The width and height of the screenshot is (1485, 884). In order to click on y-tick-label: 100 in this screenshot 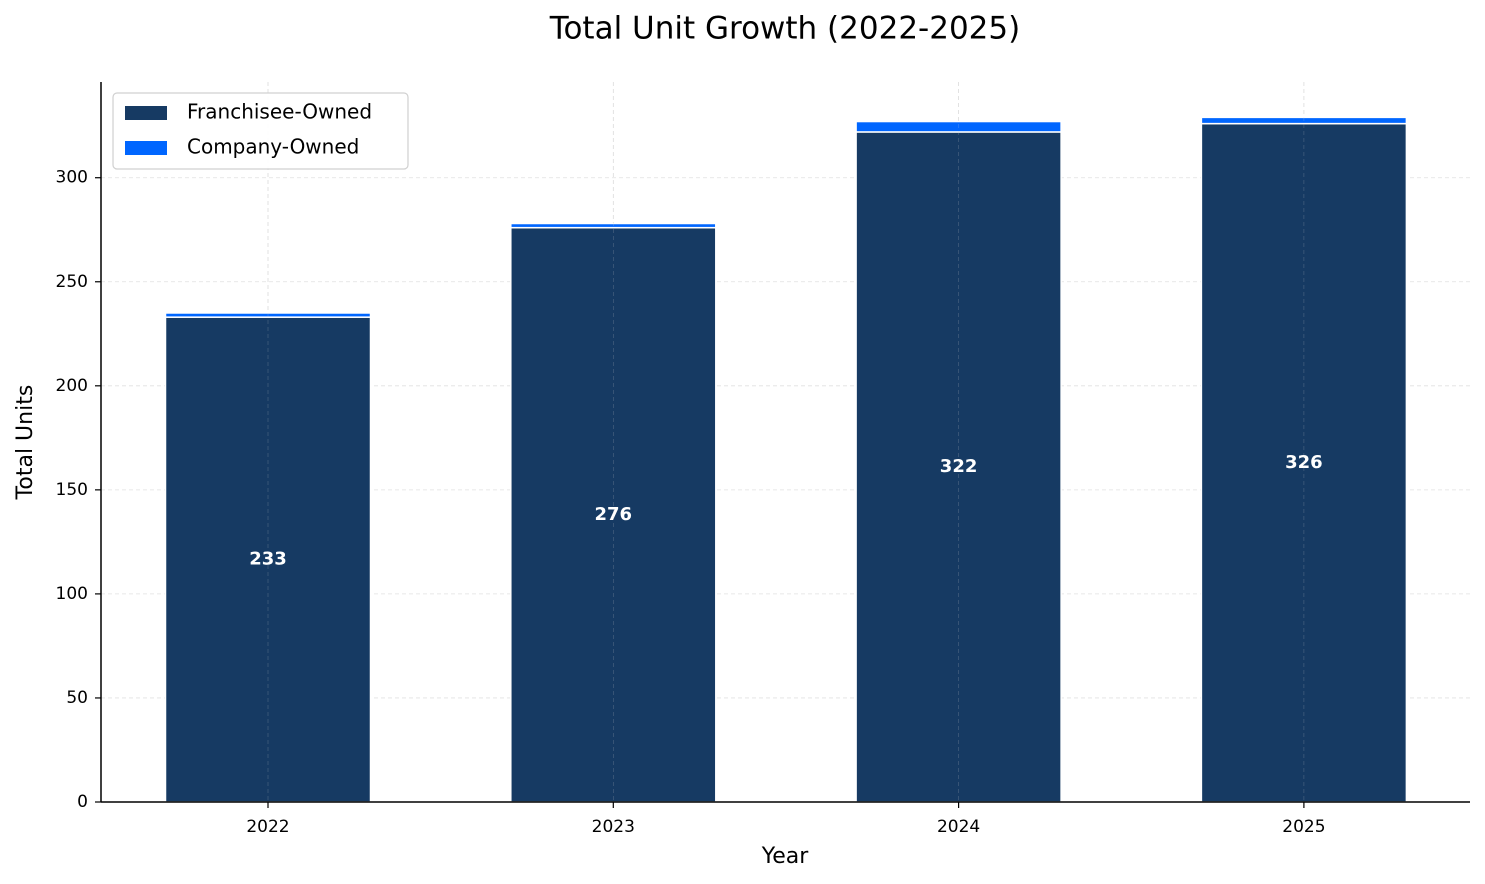, I will do `click(72, 594)`.